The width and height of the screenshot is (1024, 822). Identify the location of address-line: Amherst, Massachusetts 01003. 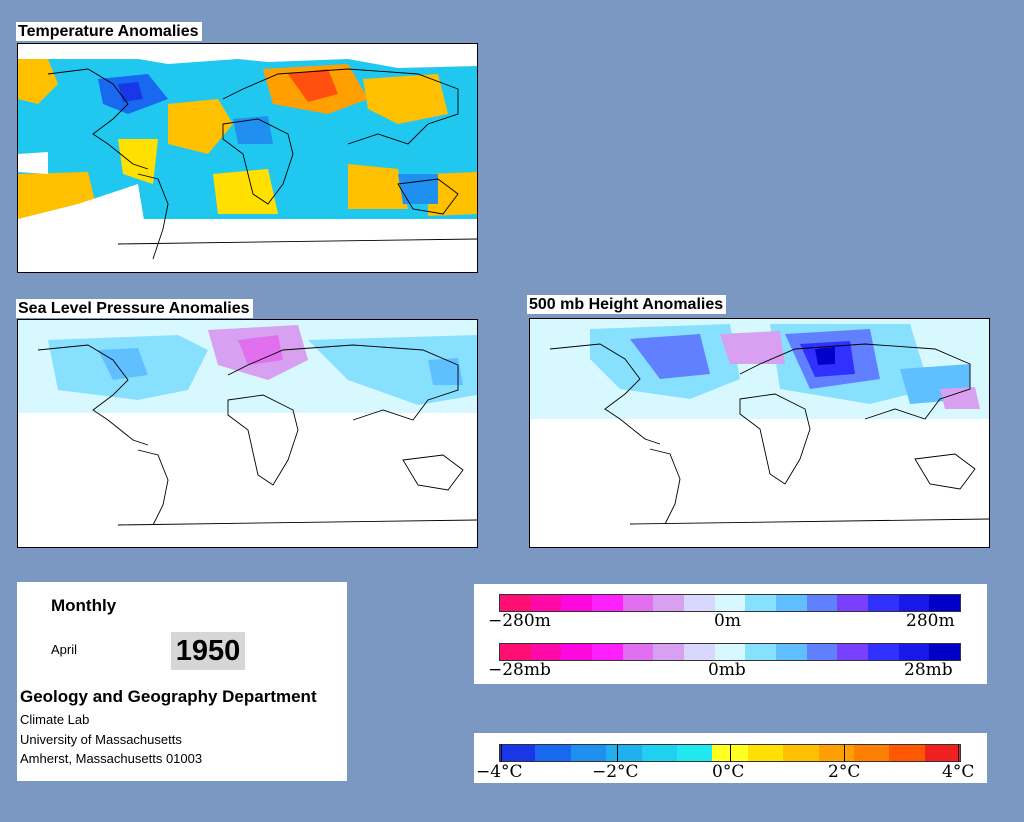
(111, 758).